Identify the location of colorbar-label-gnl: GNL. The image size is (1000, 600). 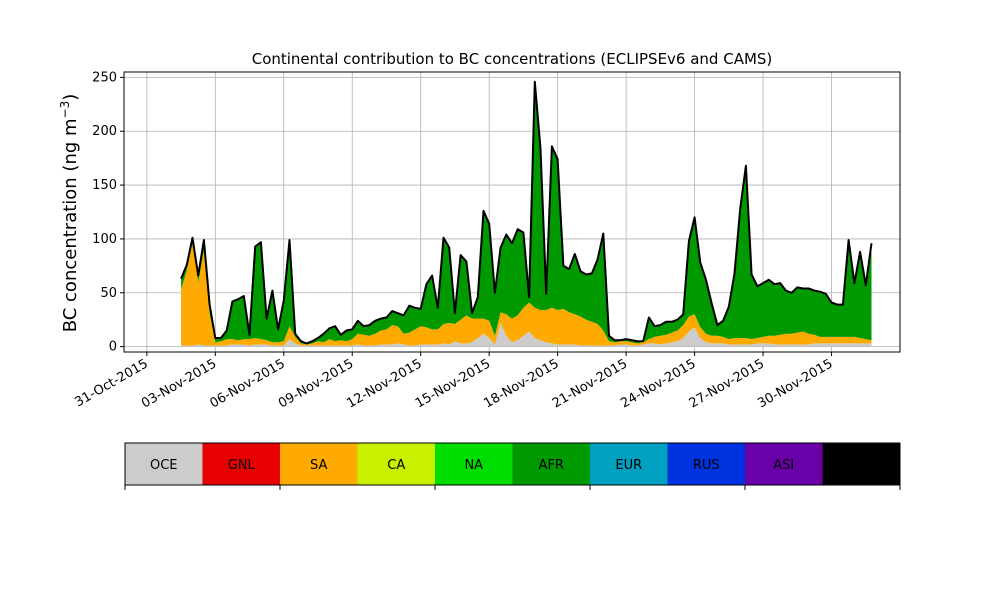
(242, 465).